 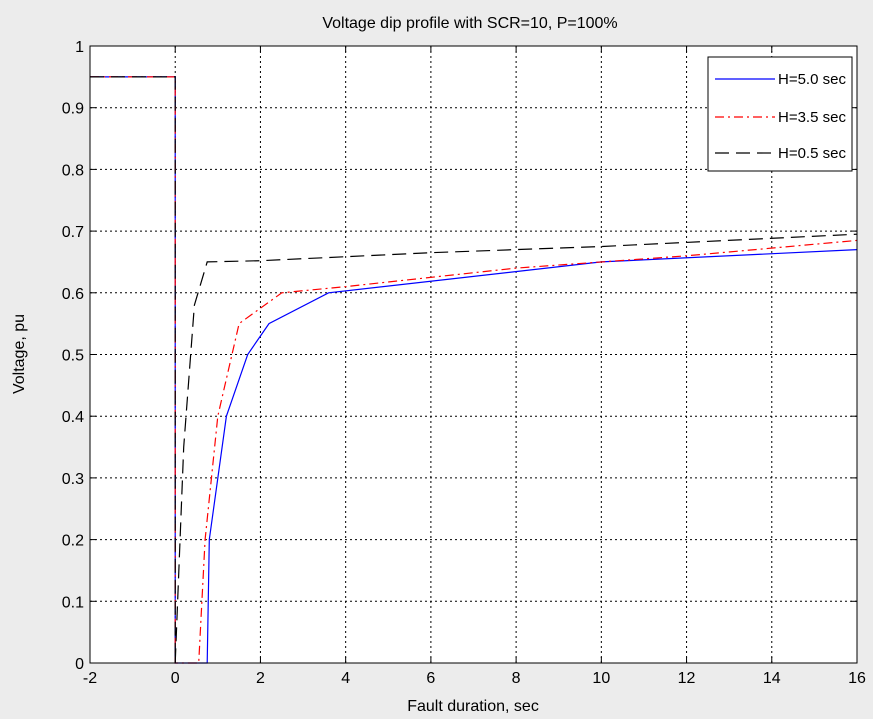 I want to click on y-tick-label: 0.1, so click(x=73, y=602).